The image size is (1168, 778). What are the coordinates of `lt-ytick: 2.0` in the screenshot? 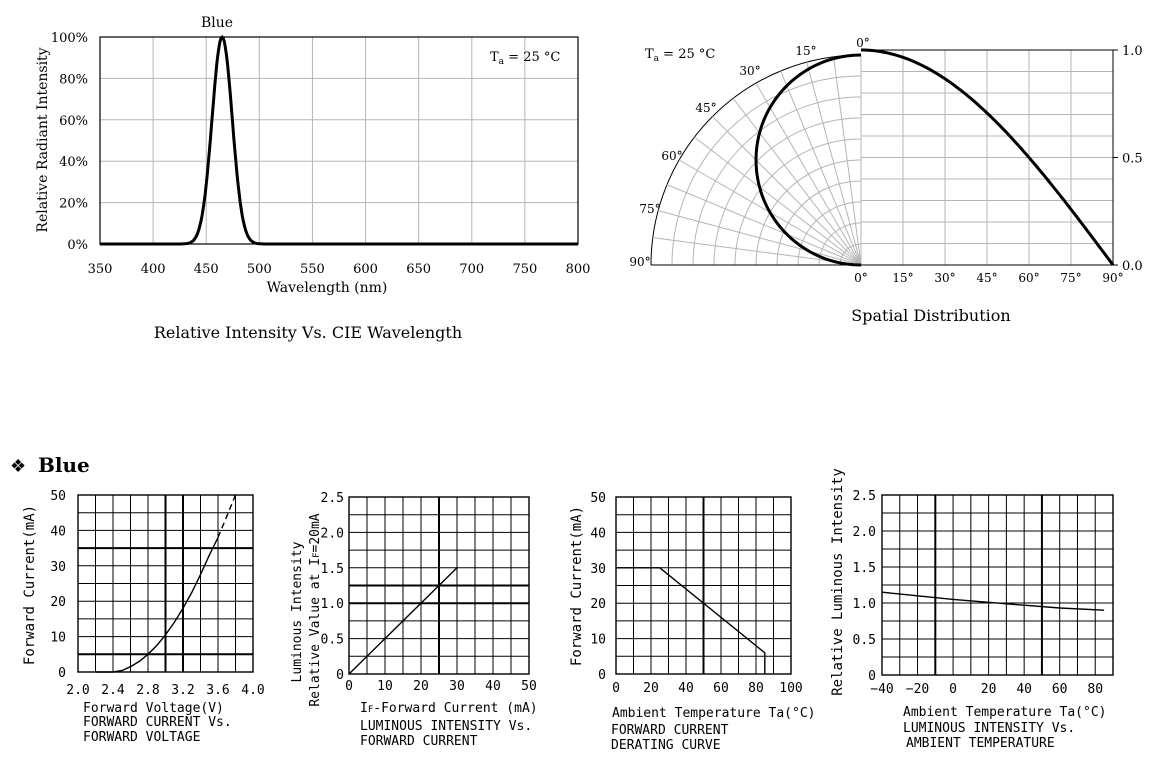 It's located at (864, 532).